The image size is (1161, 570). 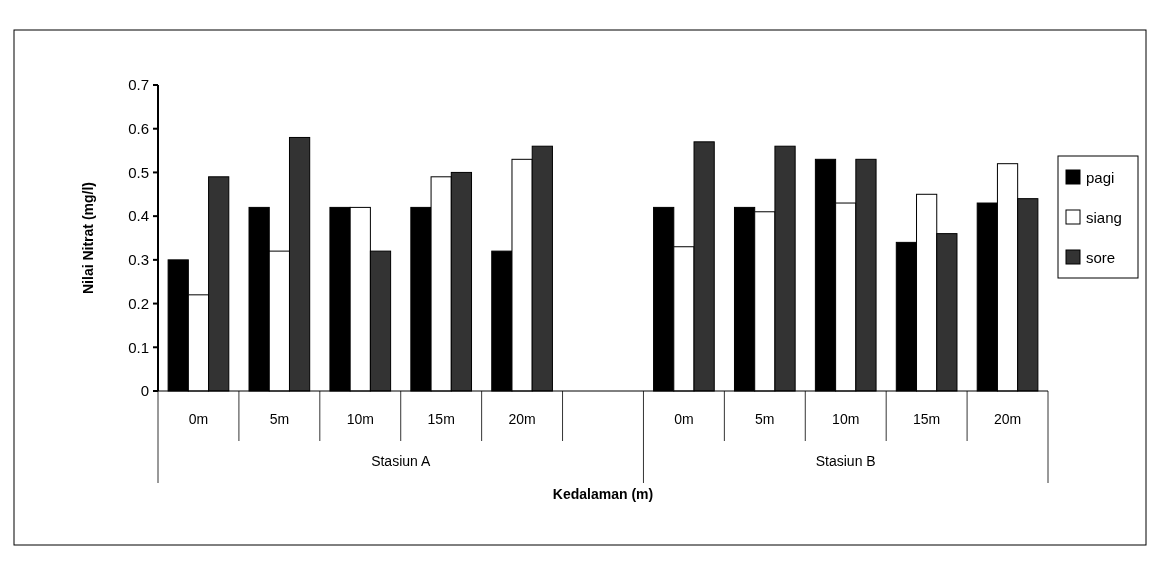 What do you see at coordinates (138, 172) in the screenshot?
I see `y-tick-label: 0.5` at bounding box center [138, 172].